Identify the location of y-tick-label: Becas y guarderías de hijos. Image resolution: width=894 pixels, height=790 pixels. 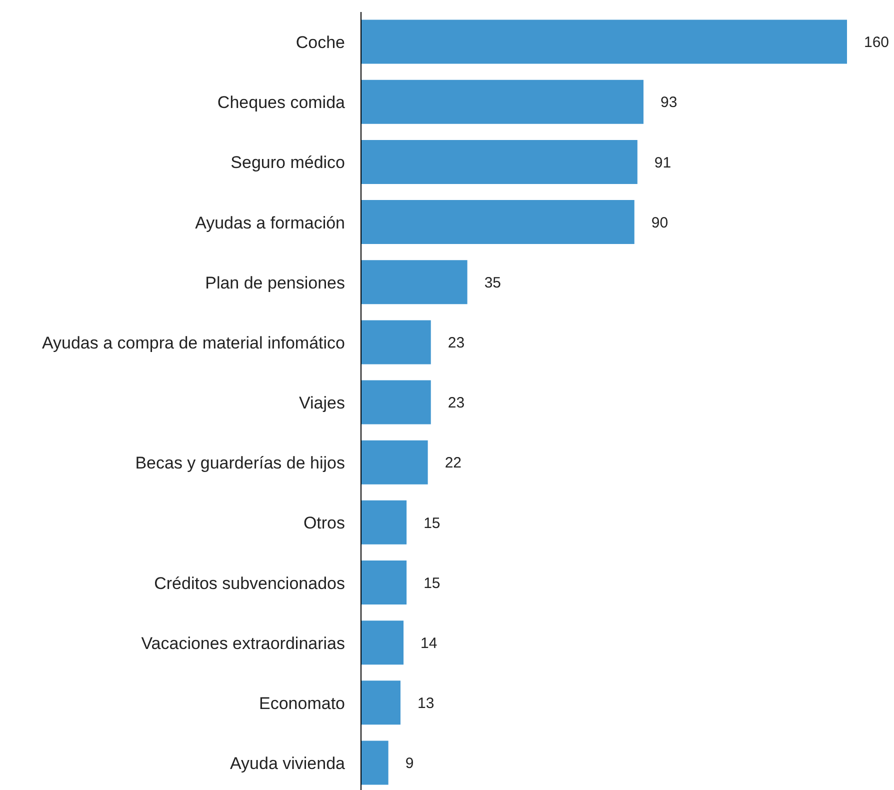
(240, 463).